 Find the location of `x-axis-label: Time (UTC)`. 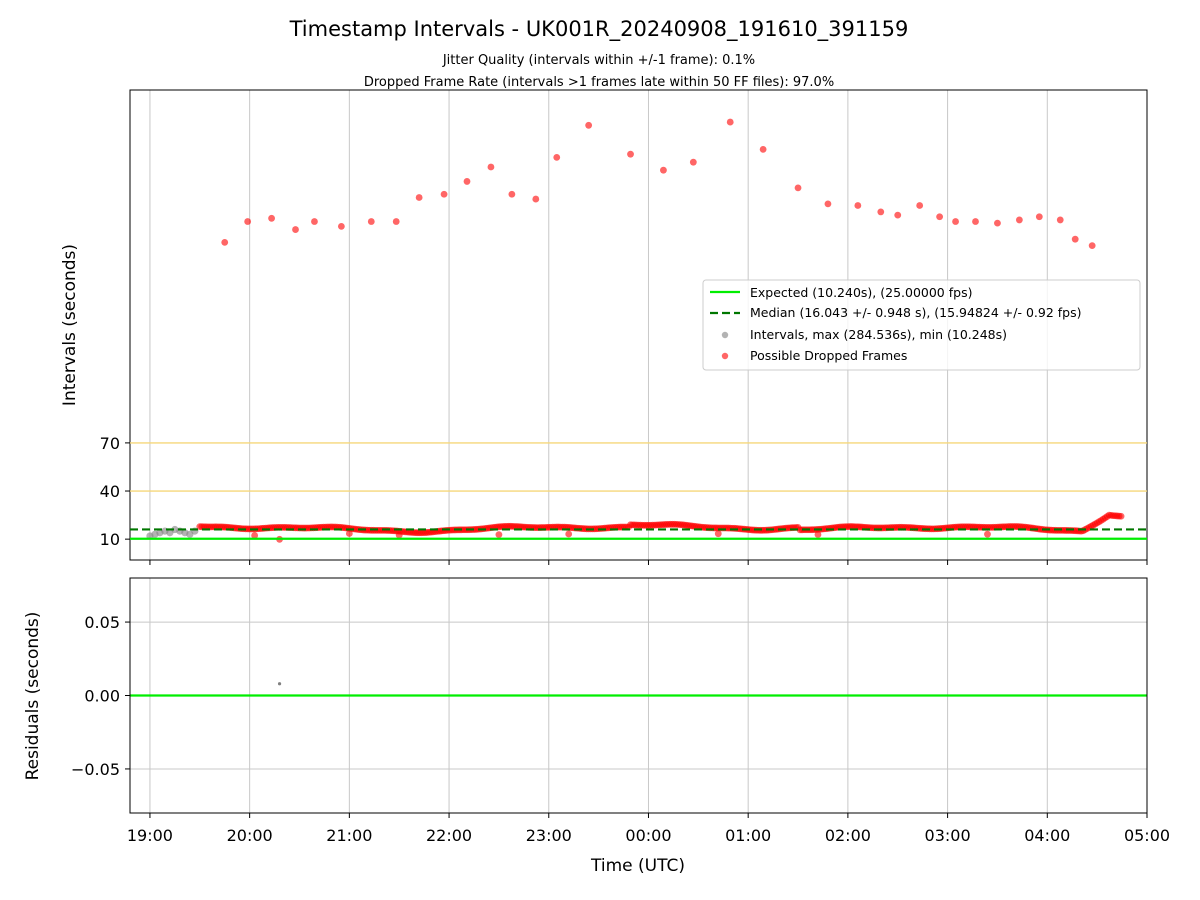

x-axis-label: Time (UTC) is located at coordinates (637, 866).